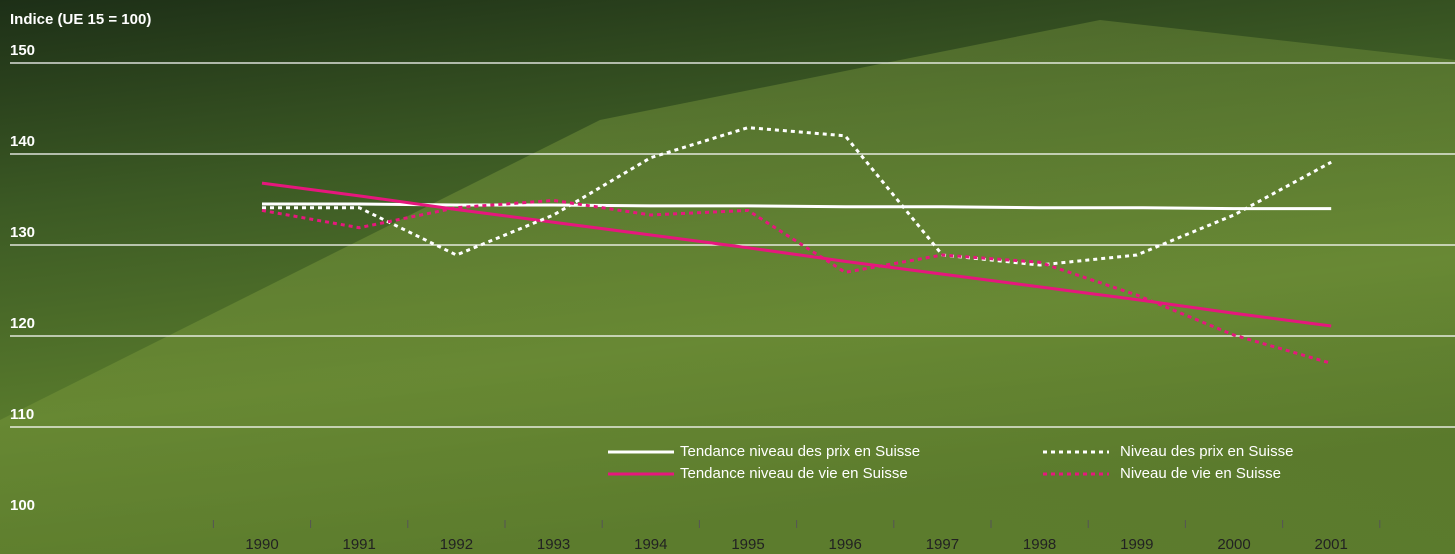 The image size is (1455, 554). What do you see at coordinates (797, 206) in the screenshot?
I see `series-line` at bounding box center [797, 206].